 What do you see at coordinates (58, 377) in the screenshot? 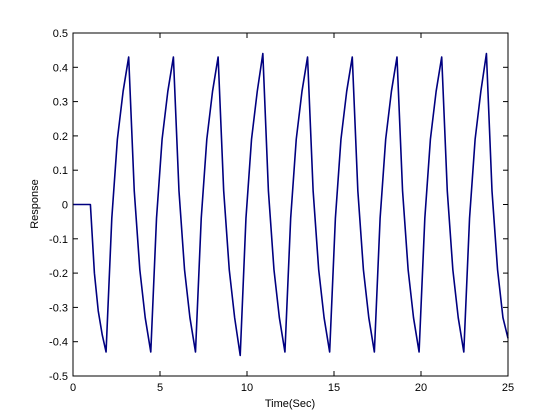
I see `y-tick-label: -0.5` at bounding box center [58, 377].